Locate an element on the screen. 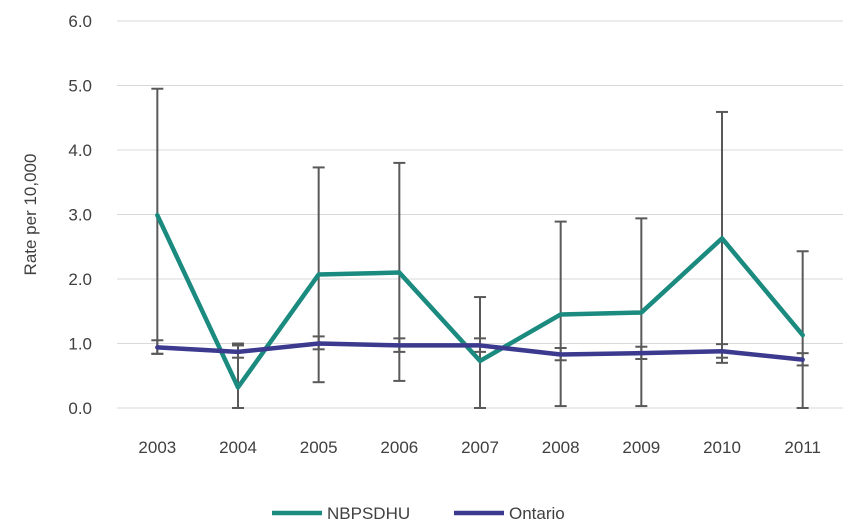 This screenshot has height=523, width=851. x-tick-label: 2007 is located at coordinates (480, 447).